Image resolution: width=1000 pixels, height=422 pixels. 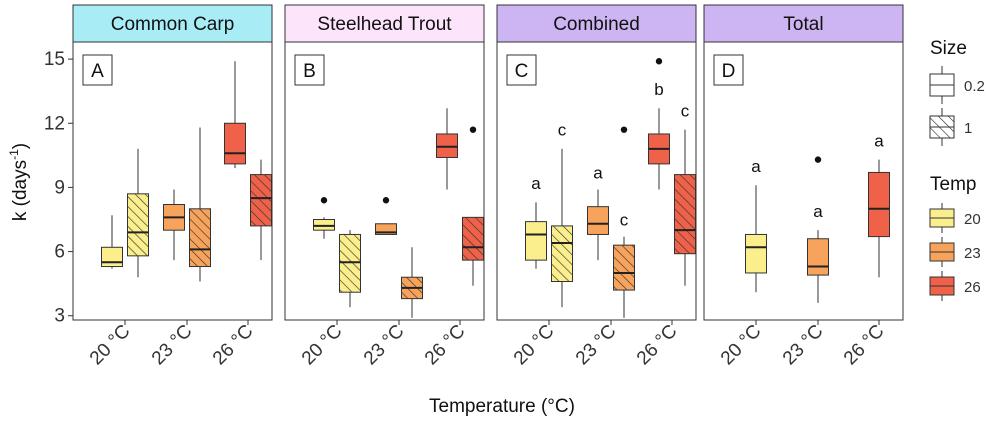 I want to click on y-axis-title-text: k (days, so click(x=20, y=190).